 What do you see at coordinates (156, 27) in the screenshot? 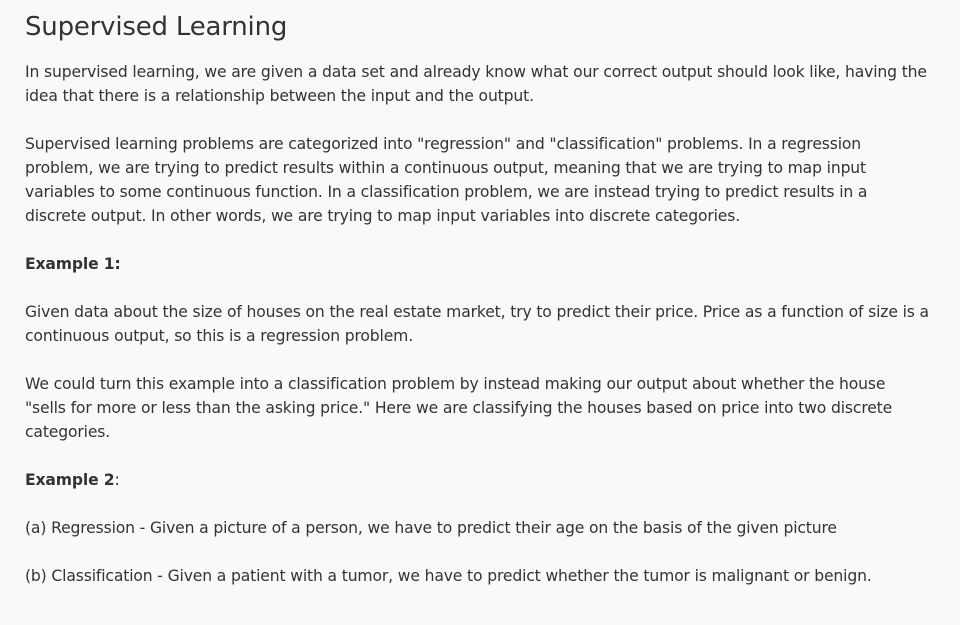
I see `page-title: Supervised Learning` at bounding box center [156, 27].